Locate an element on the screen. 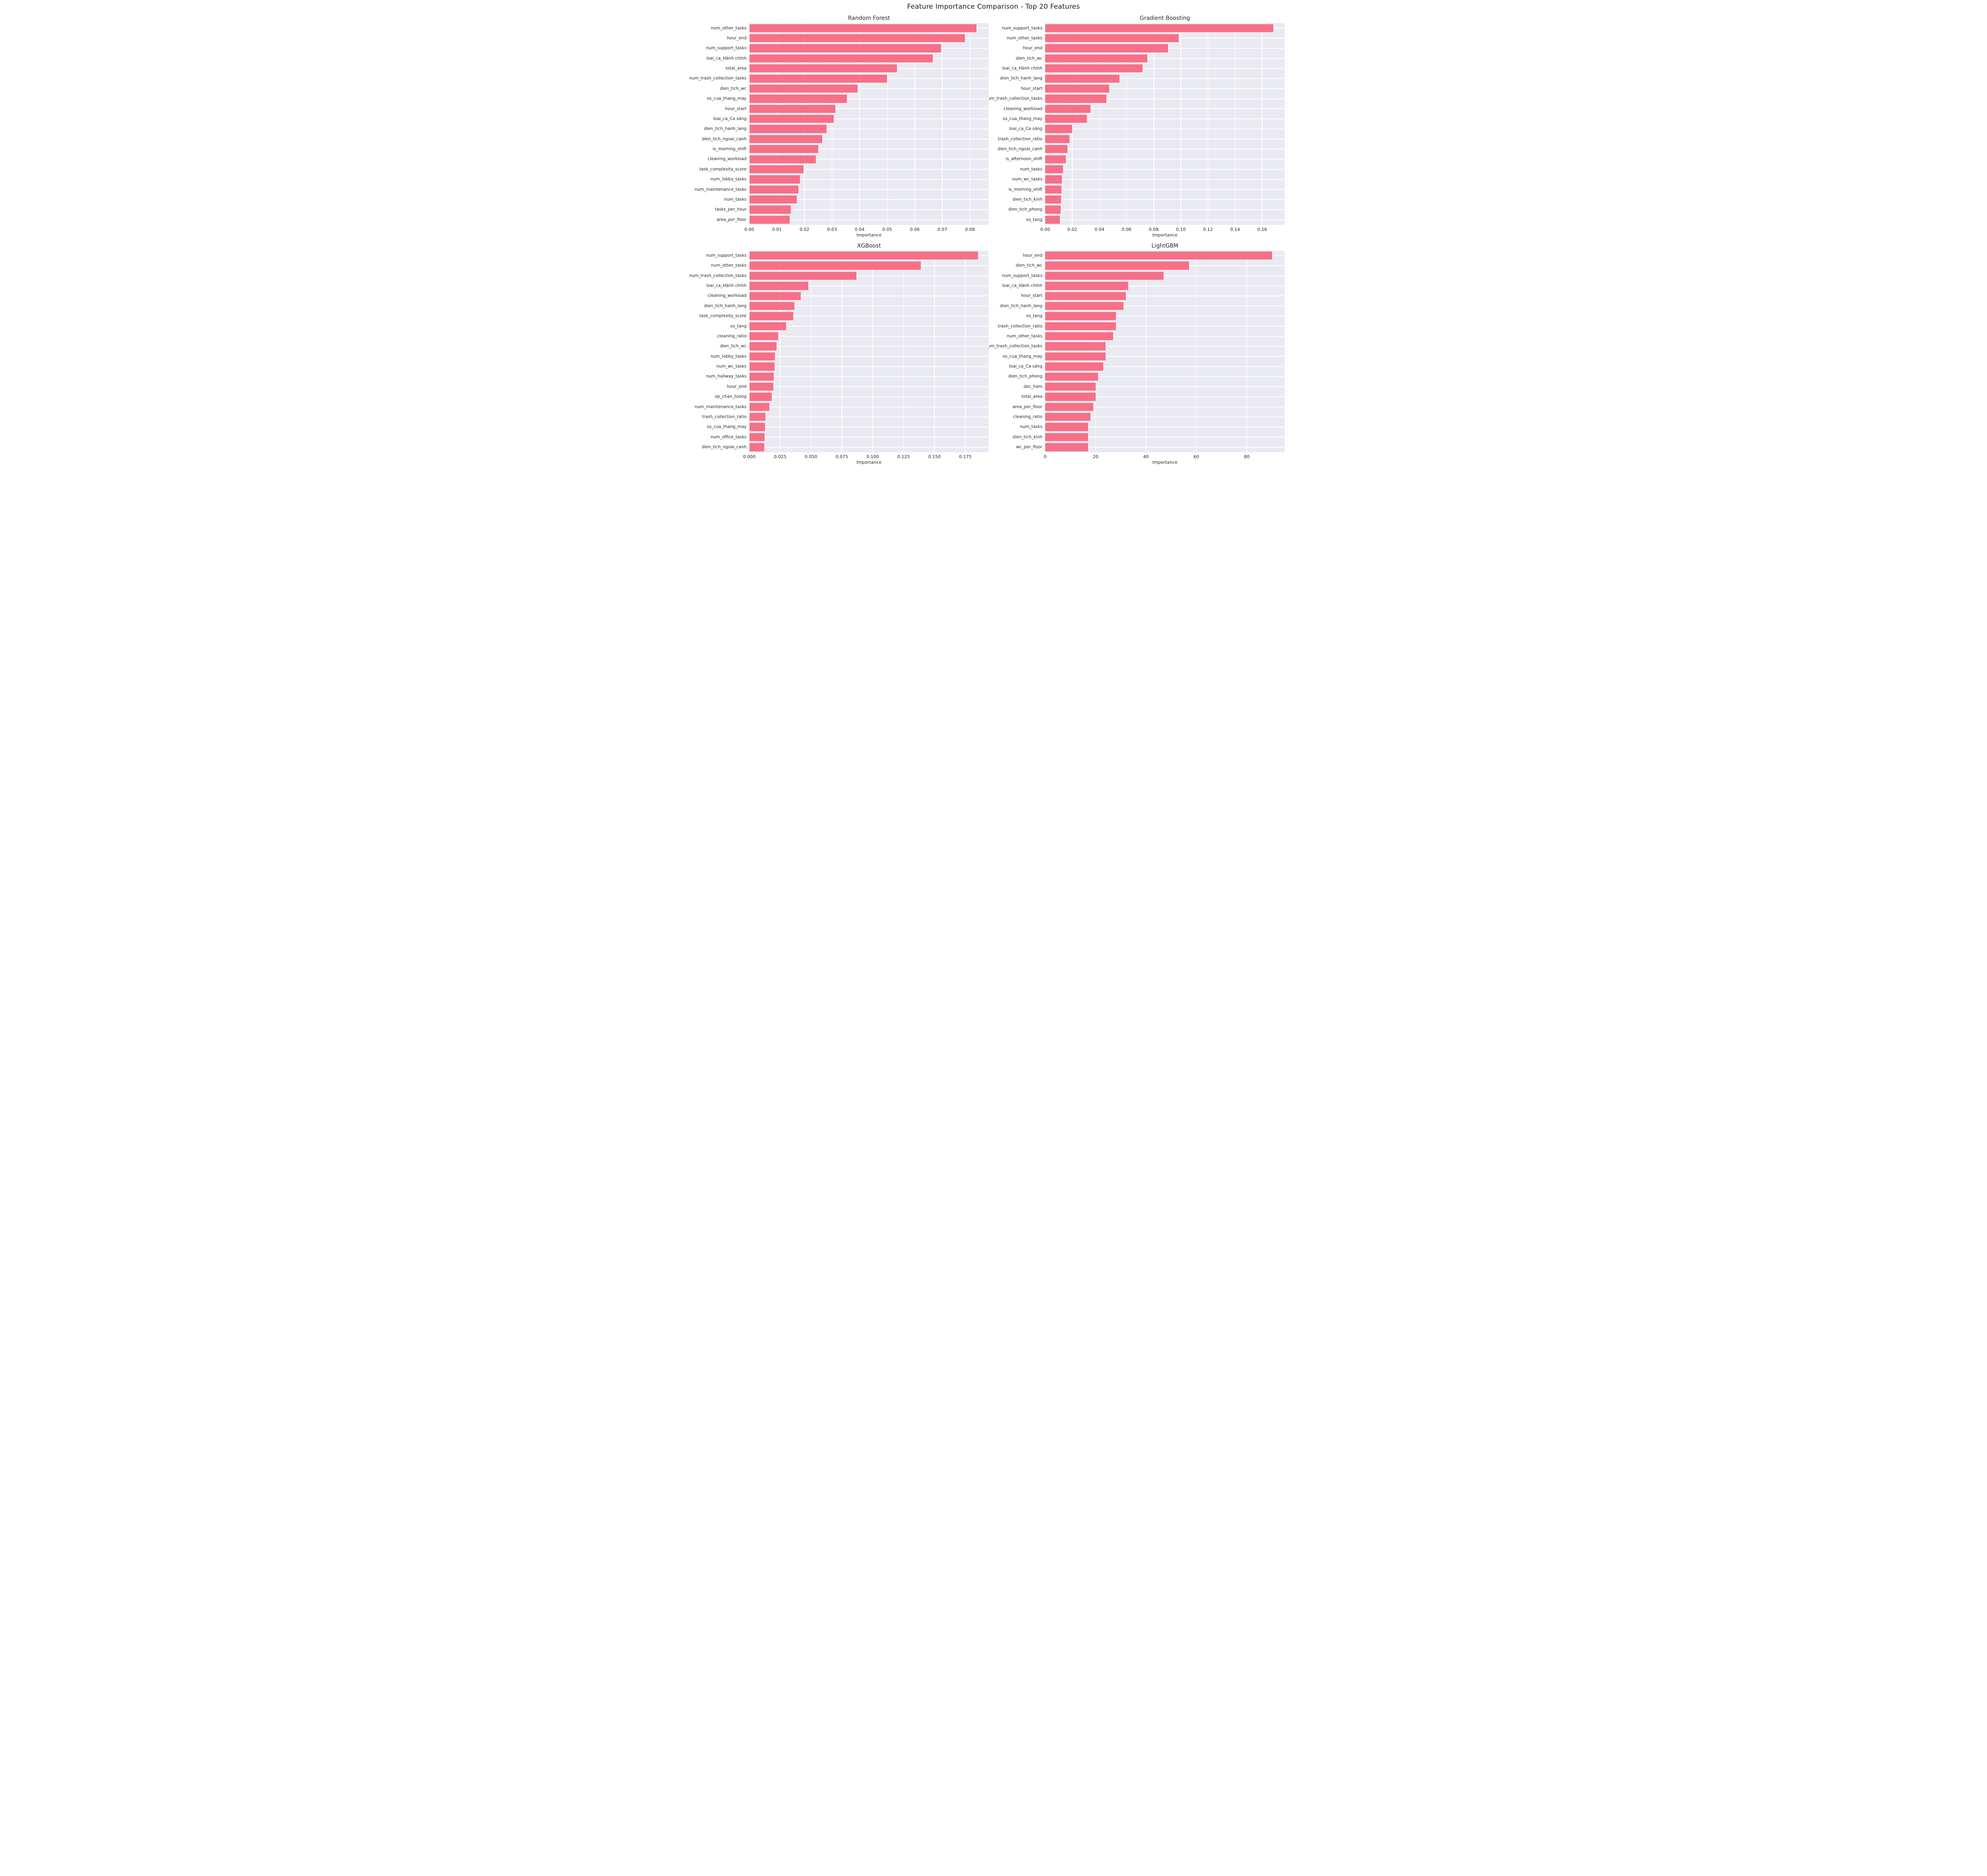 This screenshot has width=1987, height=1876. bar-rows is located at coordinates (869, 124).